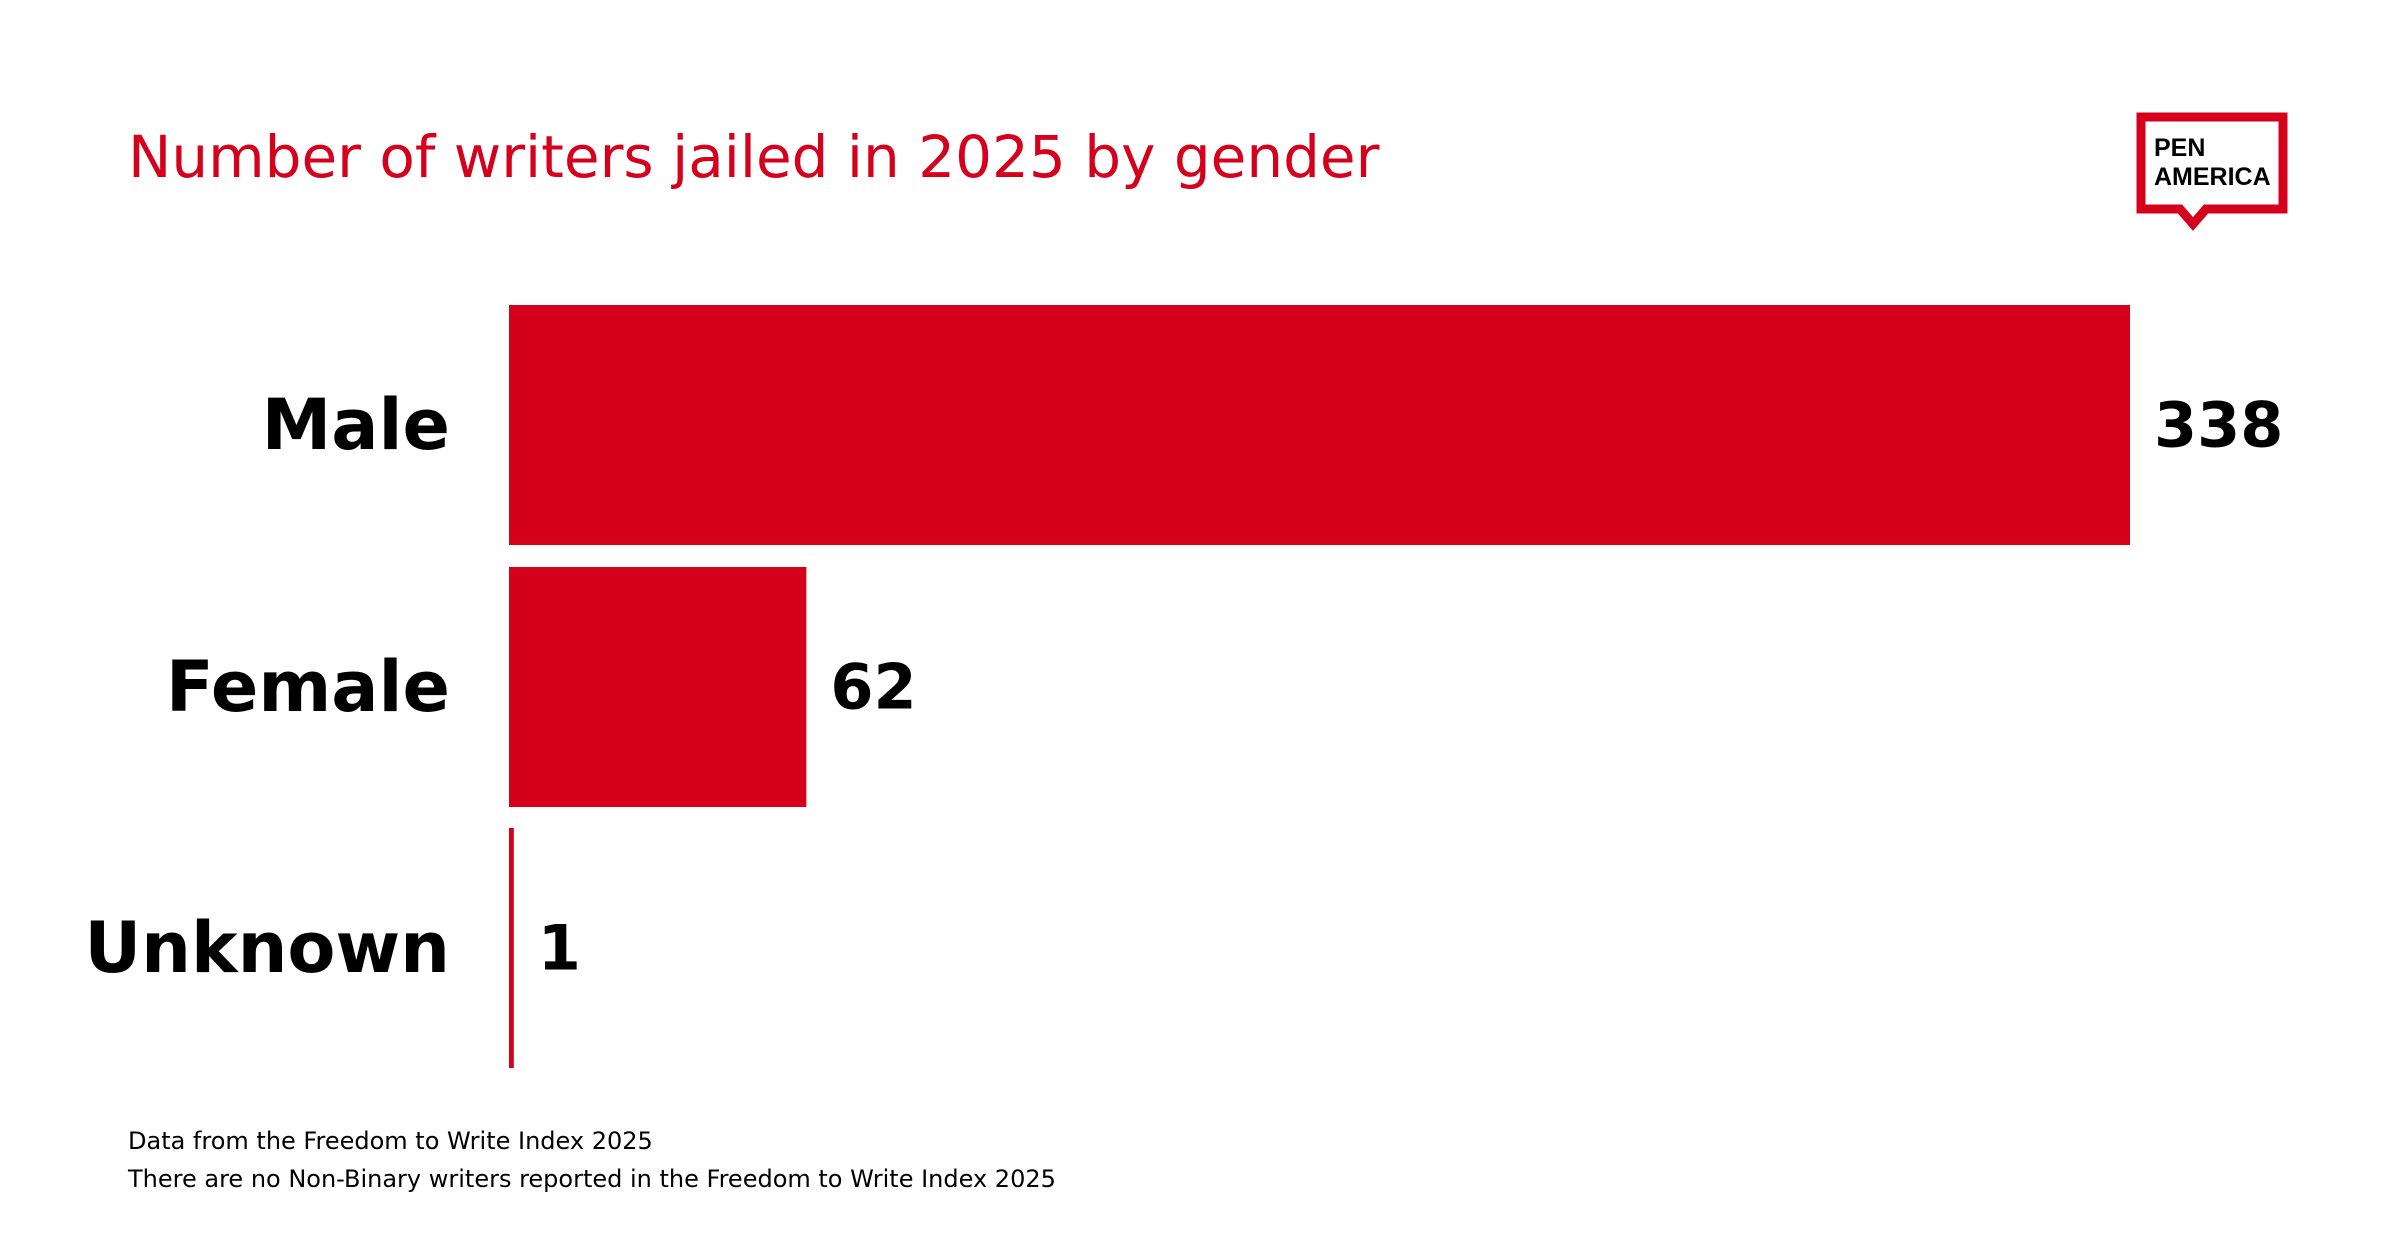 The width and height of the screenshot is (2400, 1260). I want to click on pen-america-logo: PEN AMERICA, so click(2212, 171).